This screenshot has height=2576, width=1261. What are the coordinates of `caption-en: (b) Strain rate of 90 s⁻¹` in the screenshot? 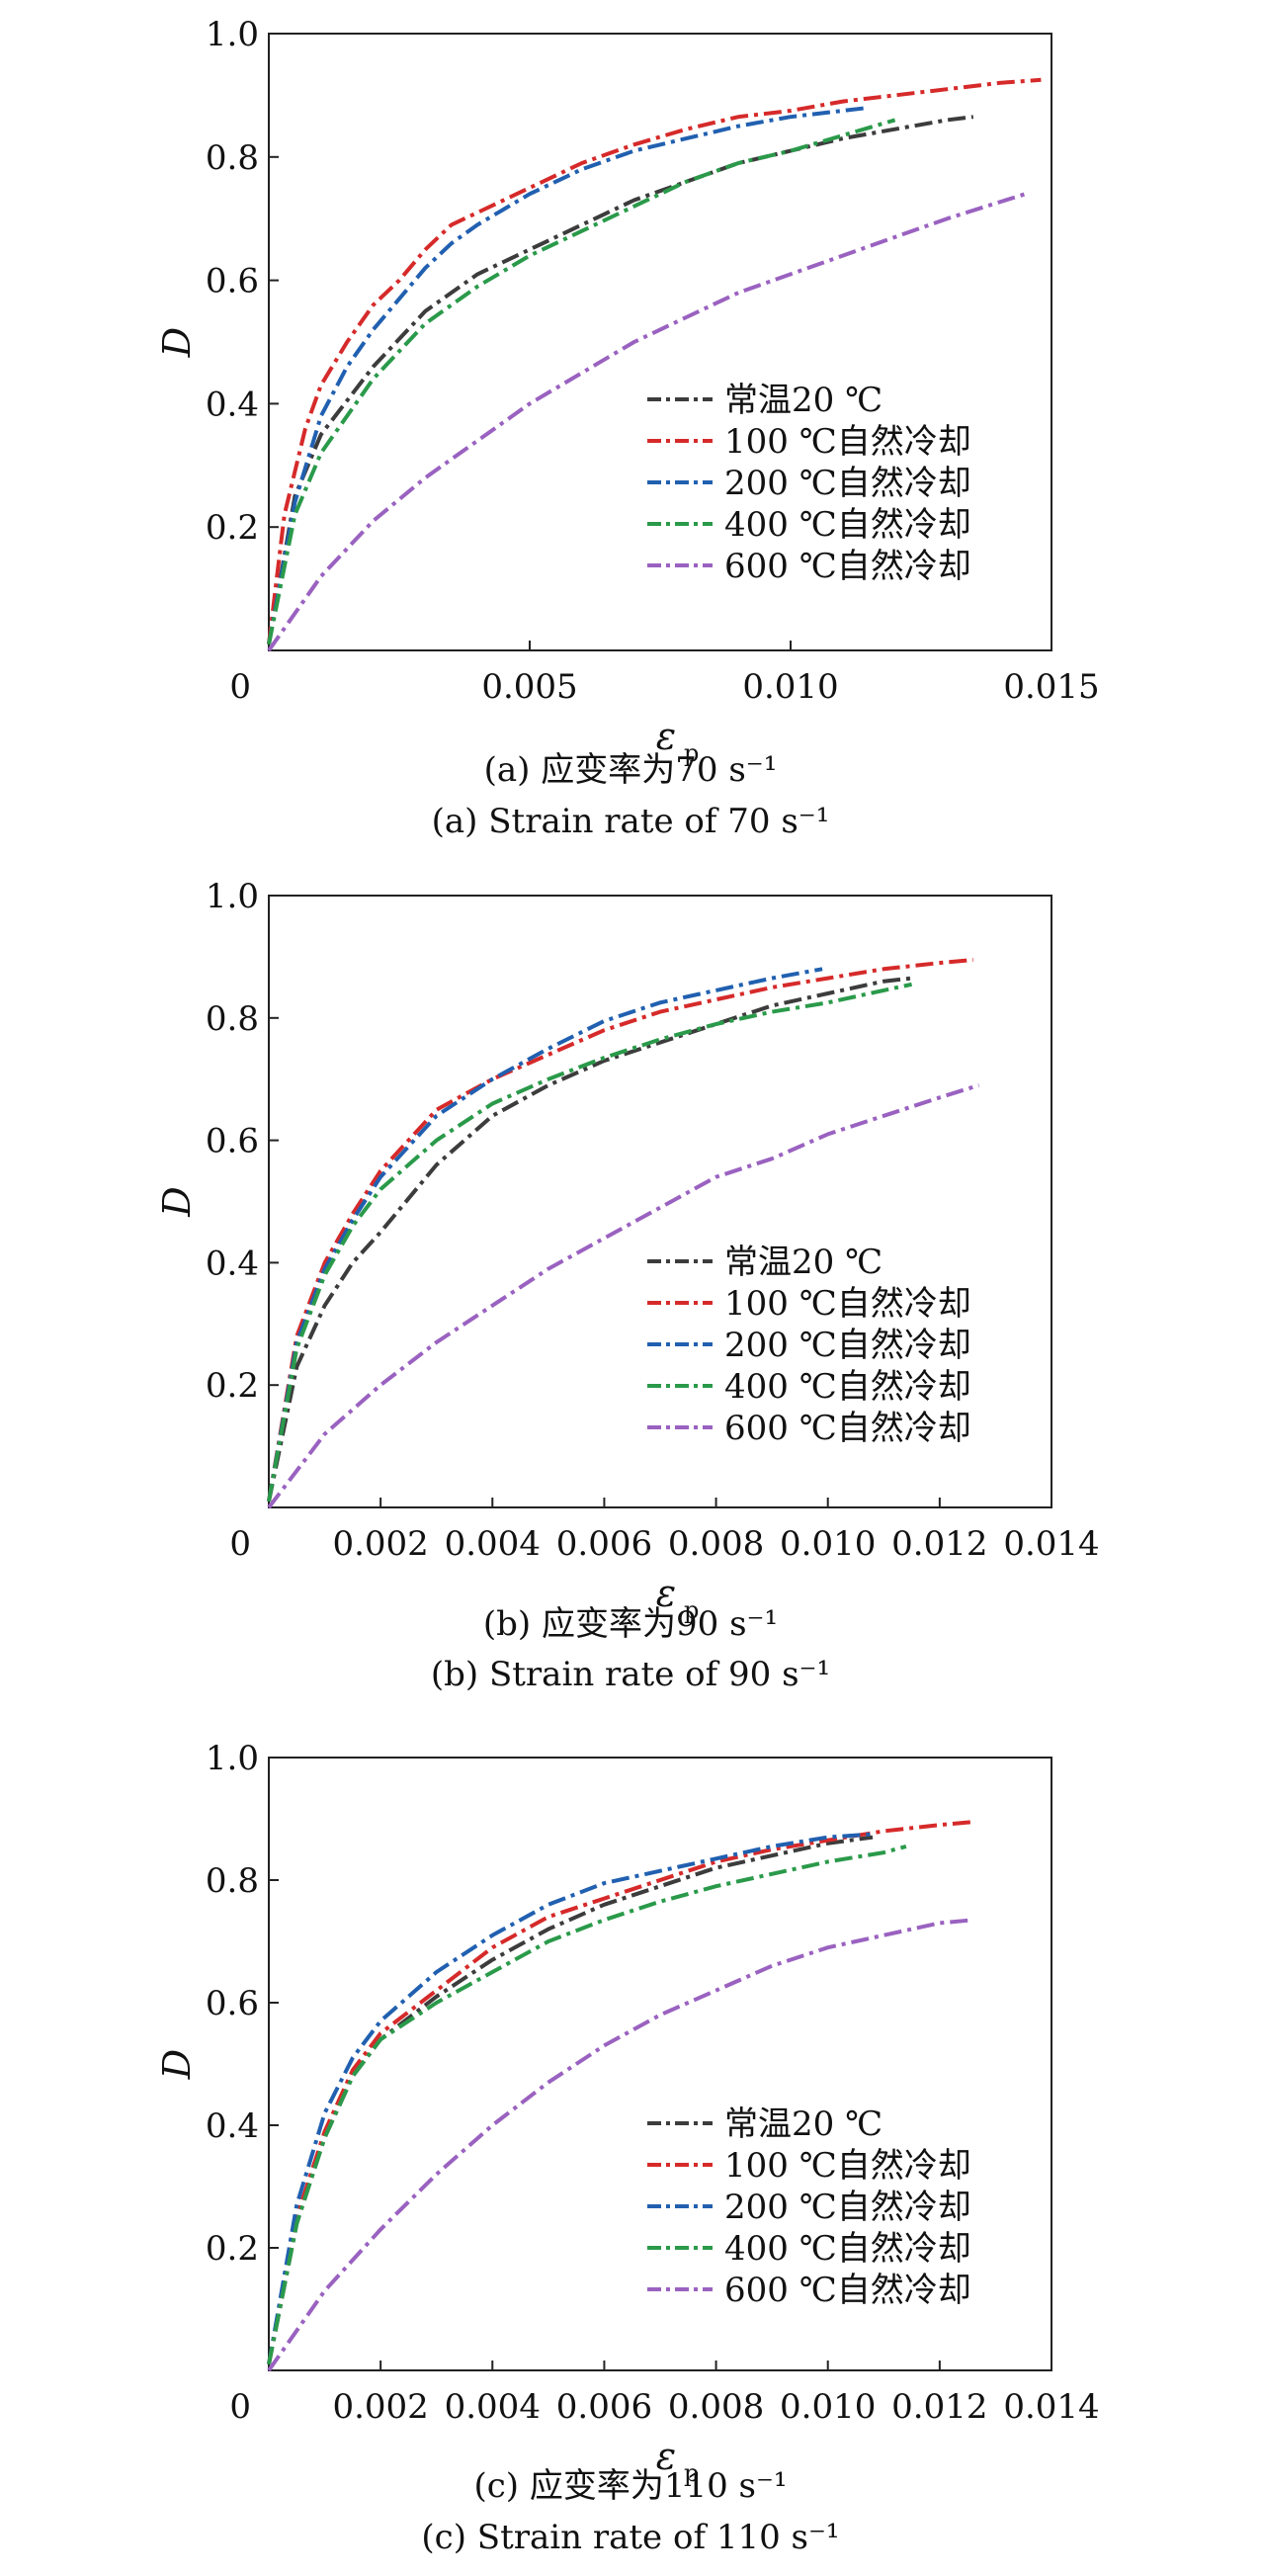 It's located at (630, 1674).